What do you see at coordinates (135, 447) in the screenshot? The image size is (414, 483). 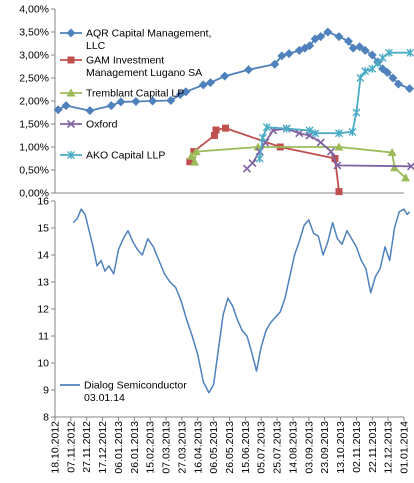 I see `bottom-x-tick-label: 26.01.2013` at bounding box center [135, 447].